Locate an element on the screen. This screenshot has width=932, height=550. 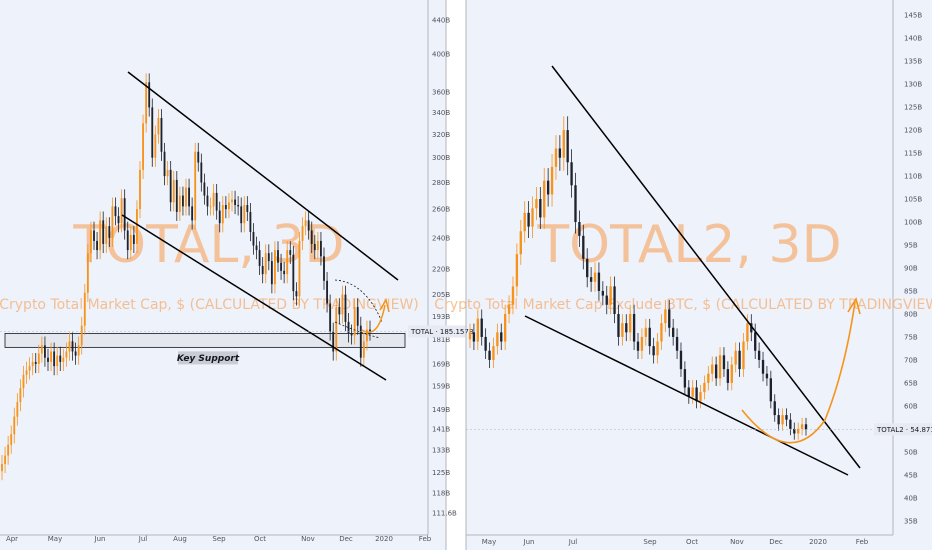
x-tick-label: Nov is located at coordinates (737, 542).